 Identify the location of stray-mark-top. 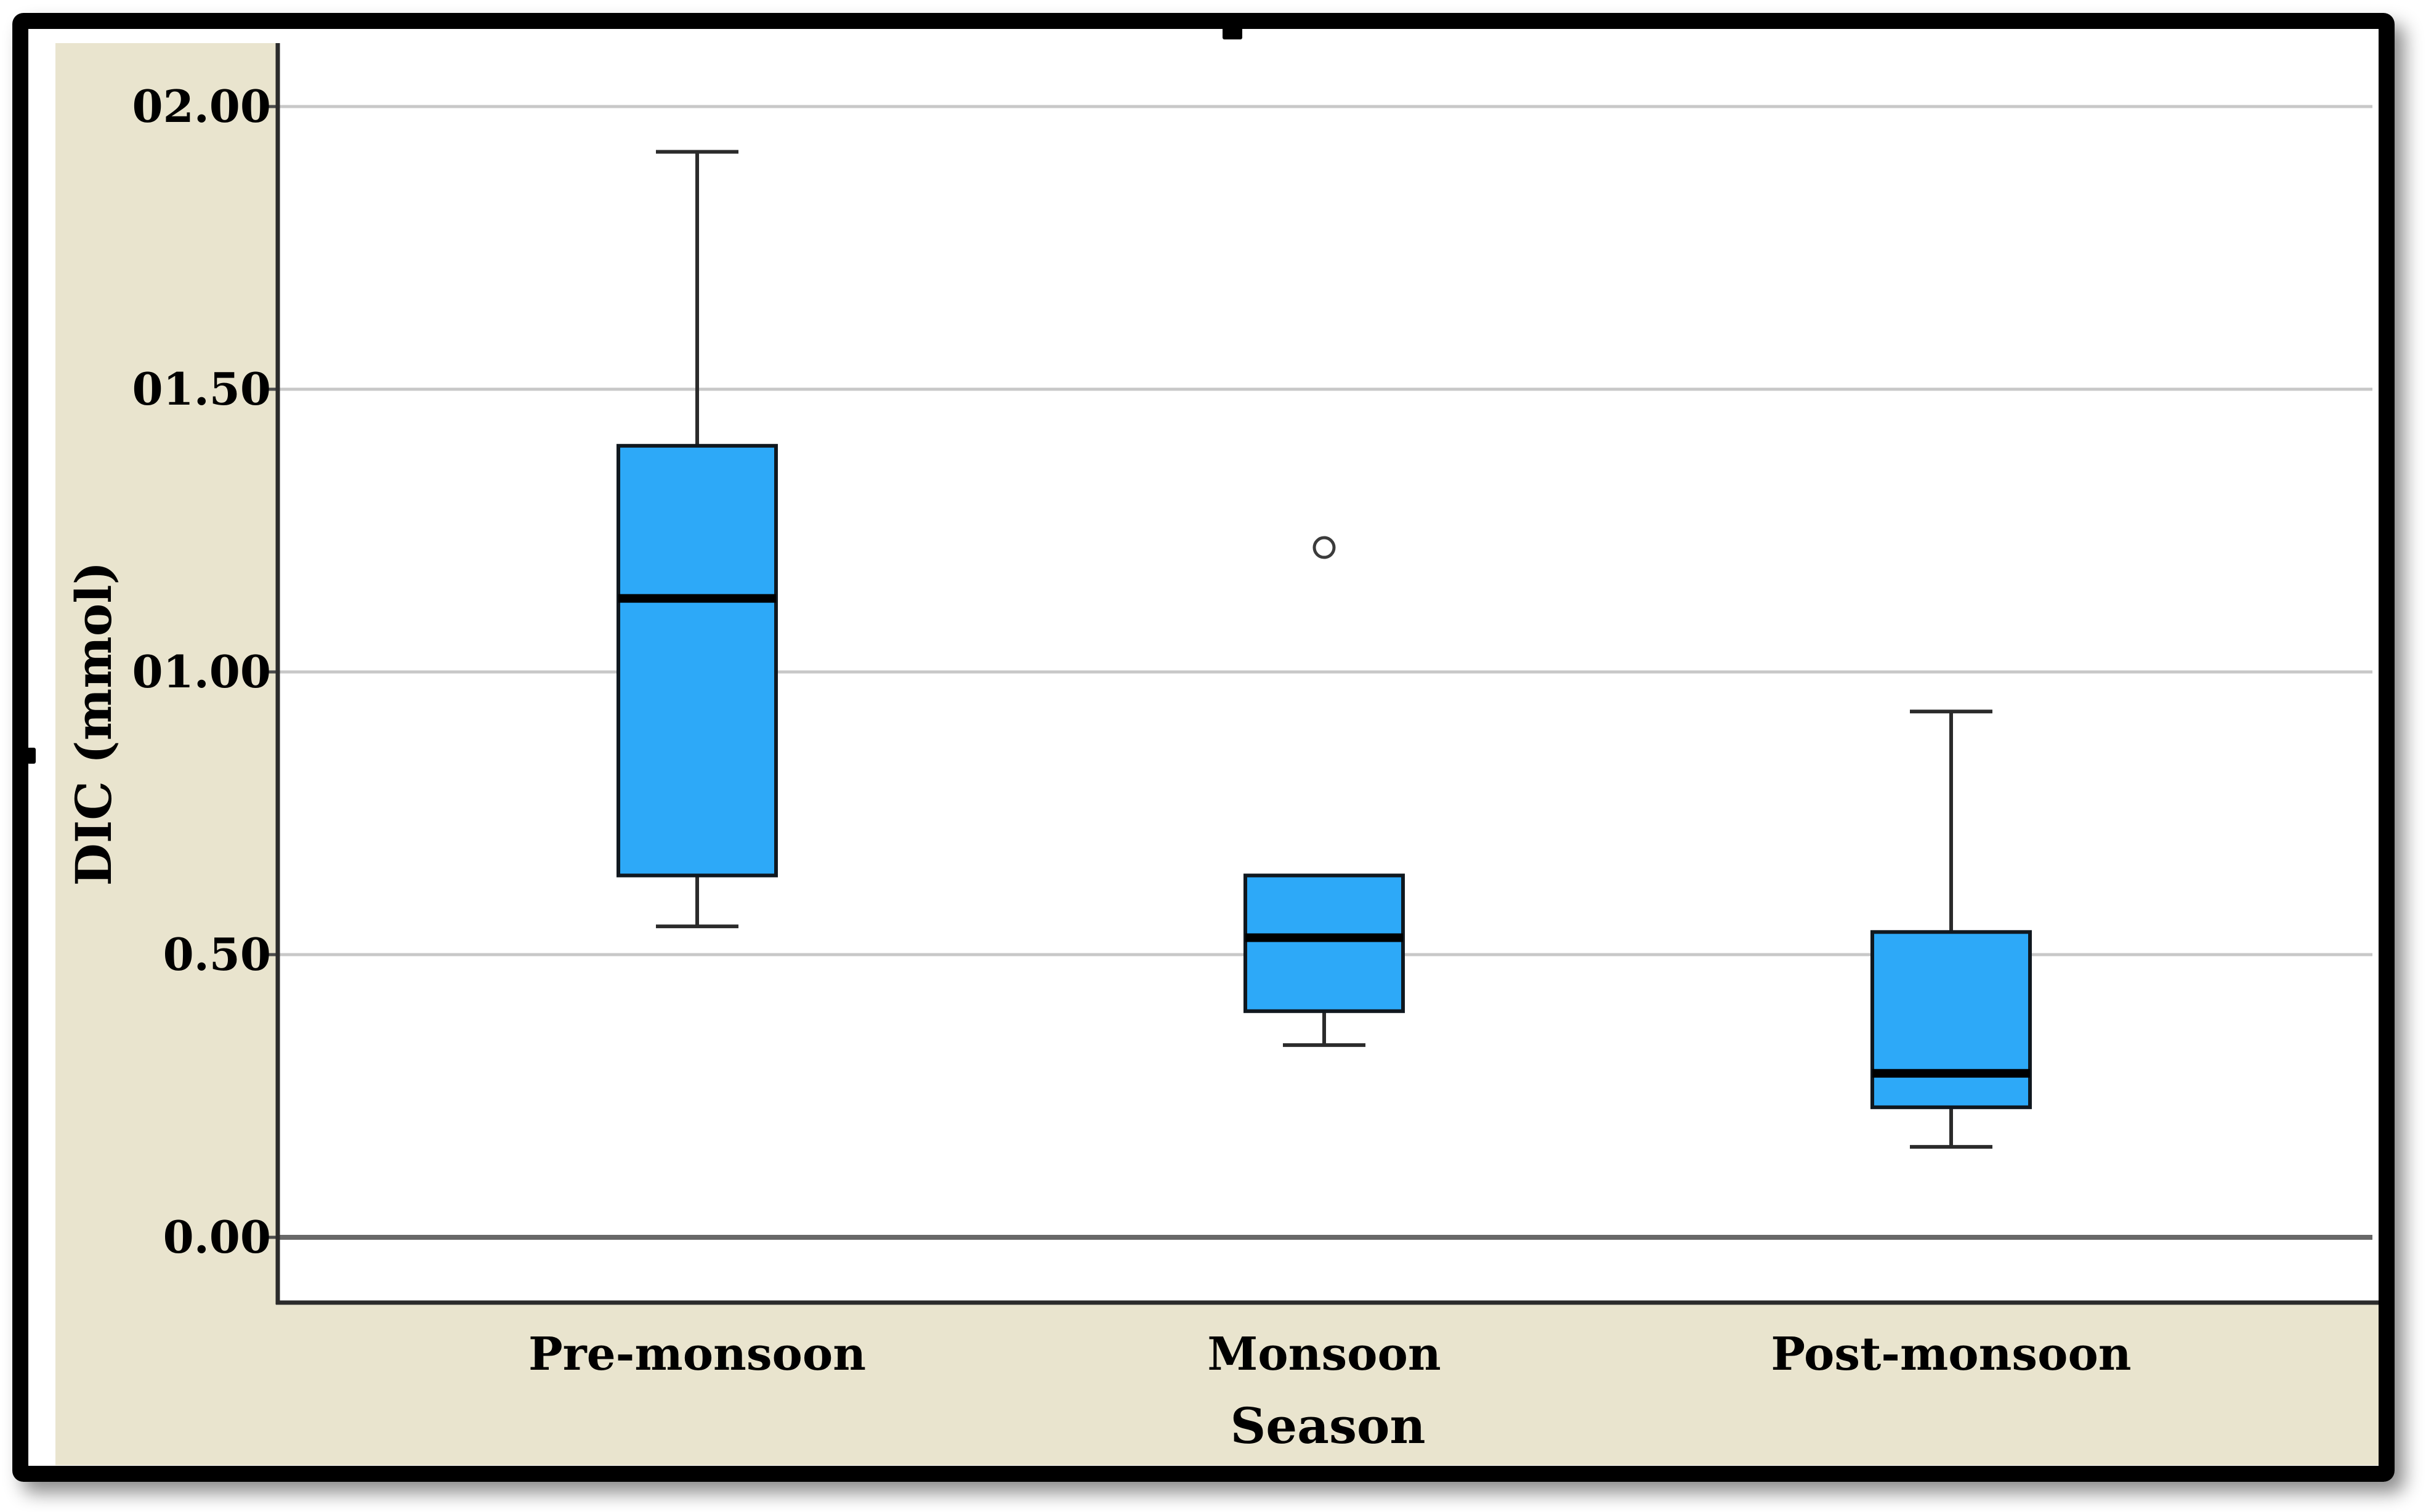
(1233, 33).